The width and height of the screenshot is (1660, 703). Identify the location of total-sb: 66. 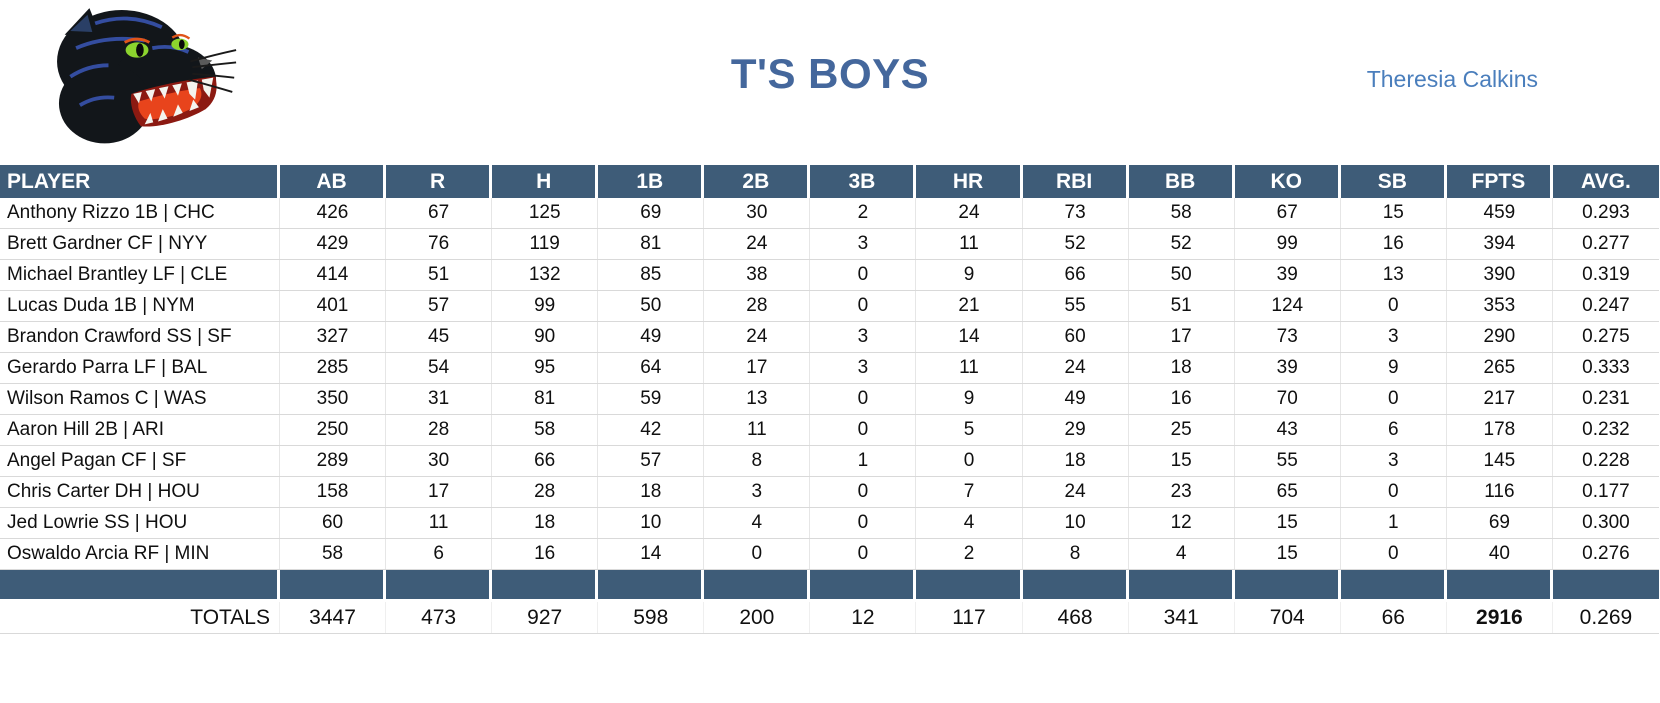
(1394, 617).